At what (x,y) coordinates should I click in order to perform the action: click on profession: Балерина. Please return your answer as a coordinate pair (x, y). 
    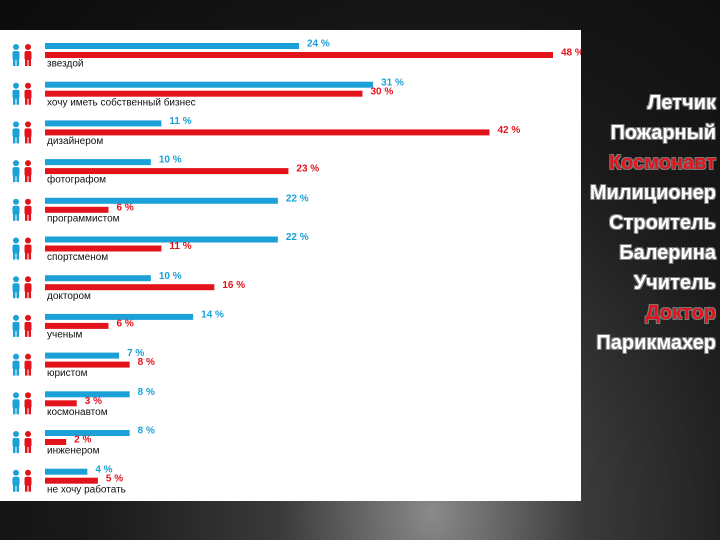
    Looking at the image, I should click on (667, 253).